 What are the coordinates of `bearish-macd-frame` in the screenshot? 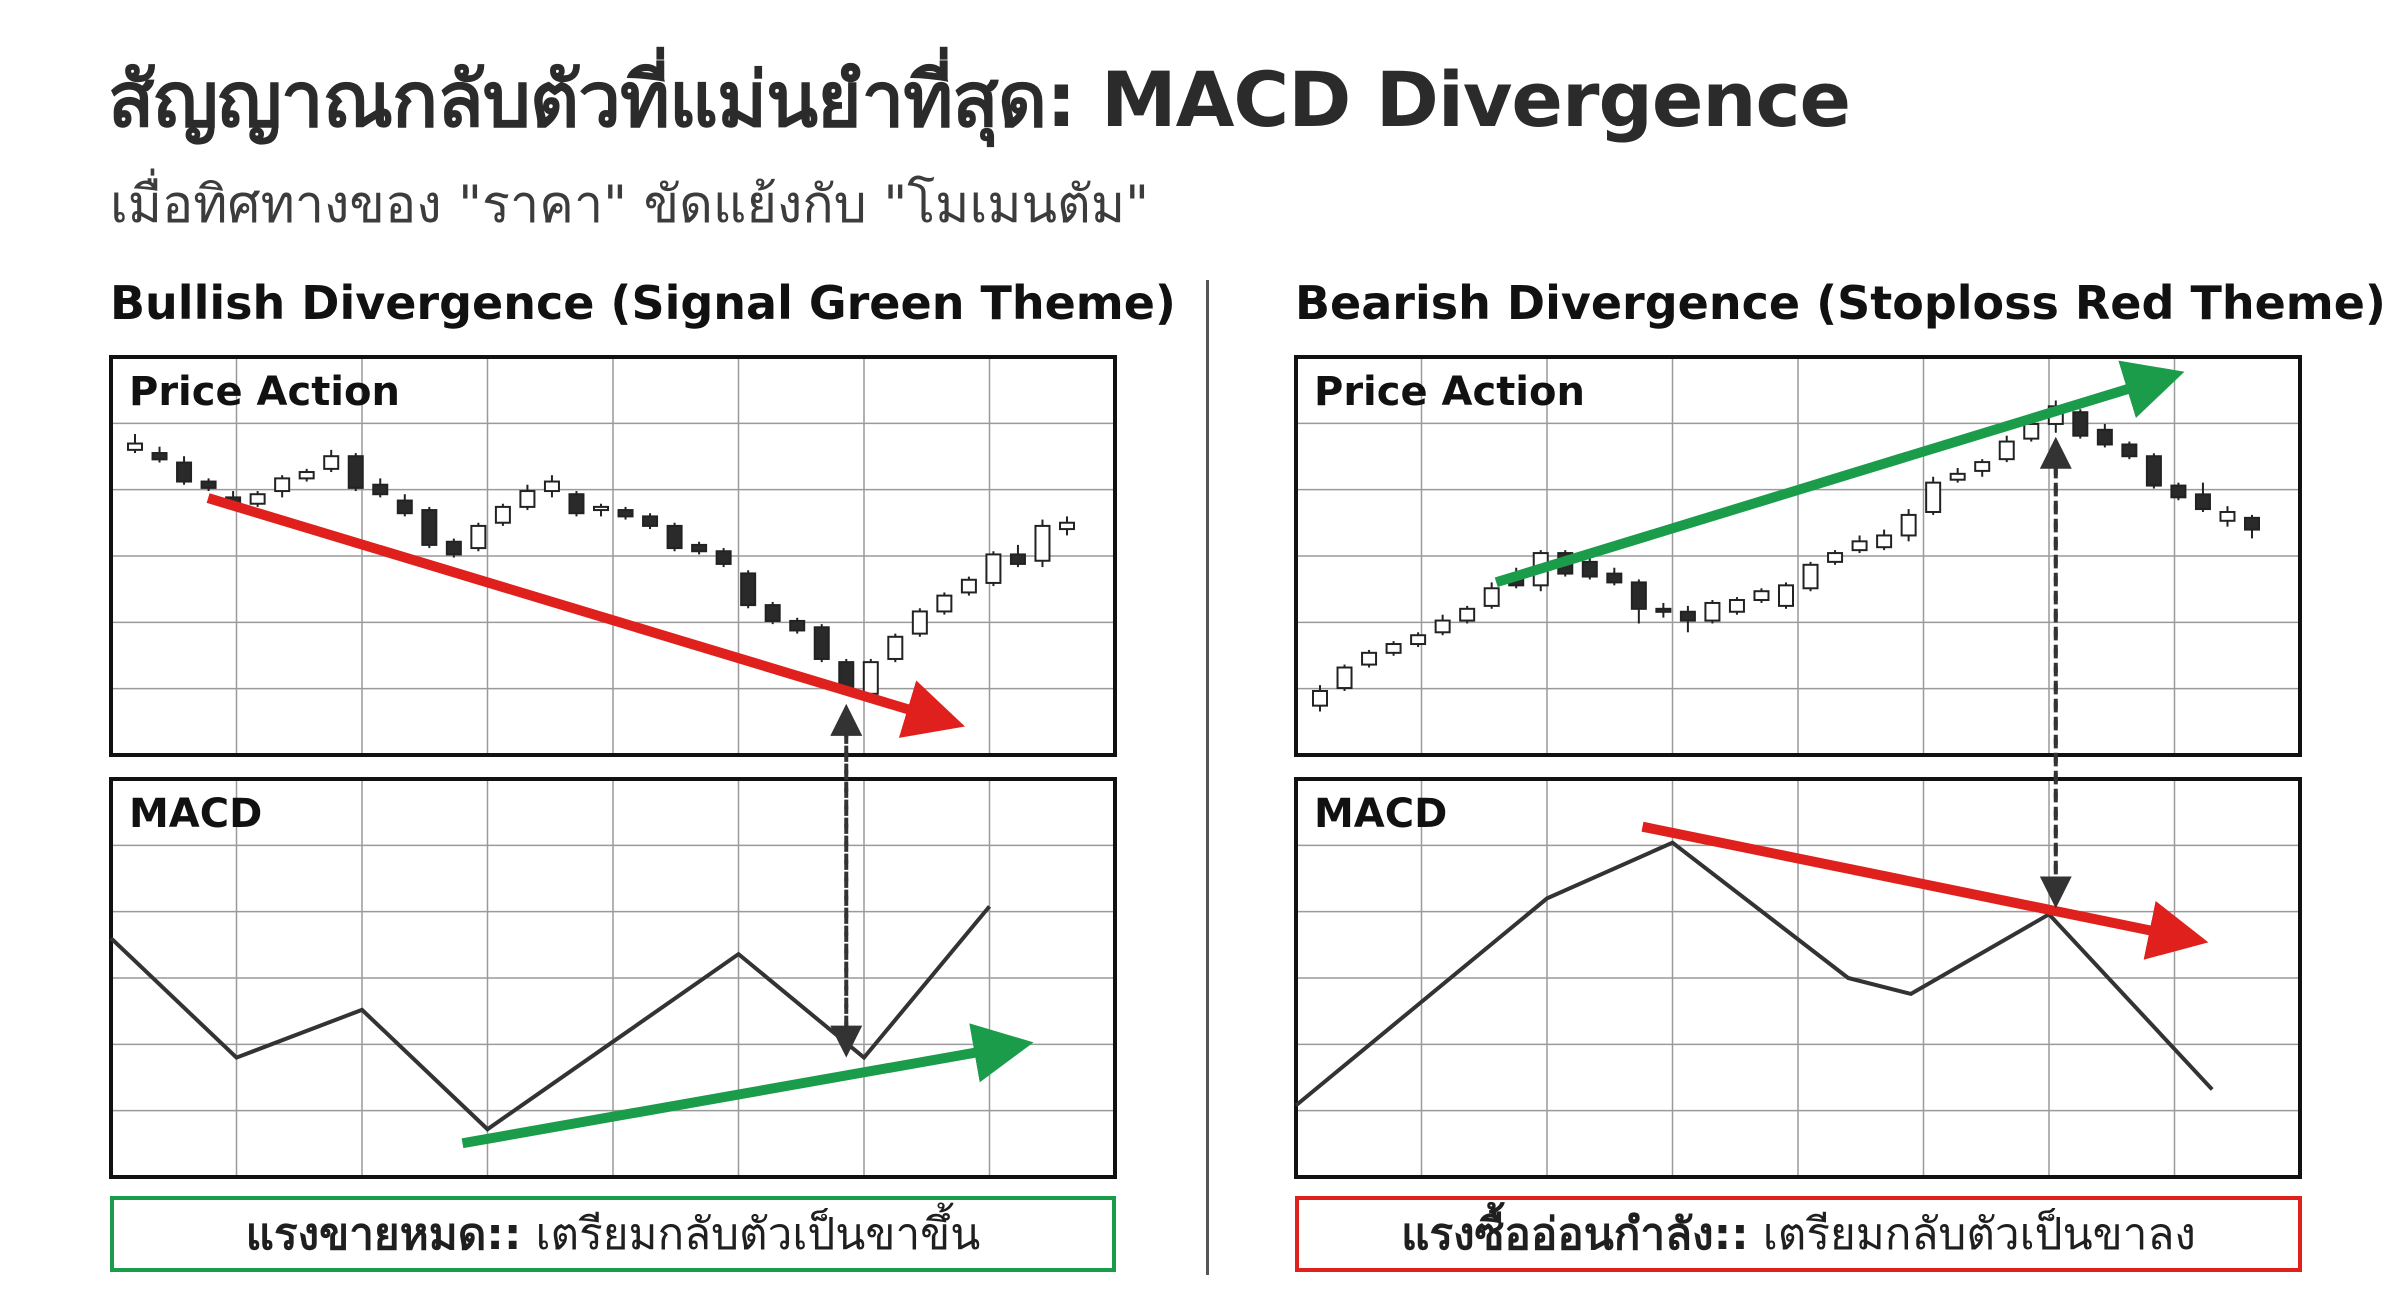 It's located at (1798, 978).